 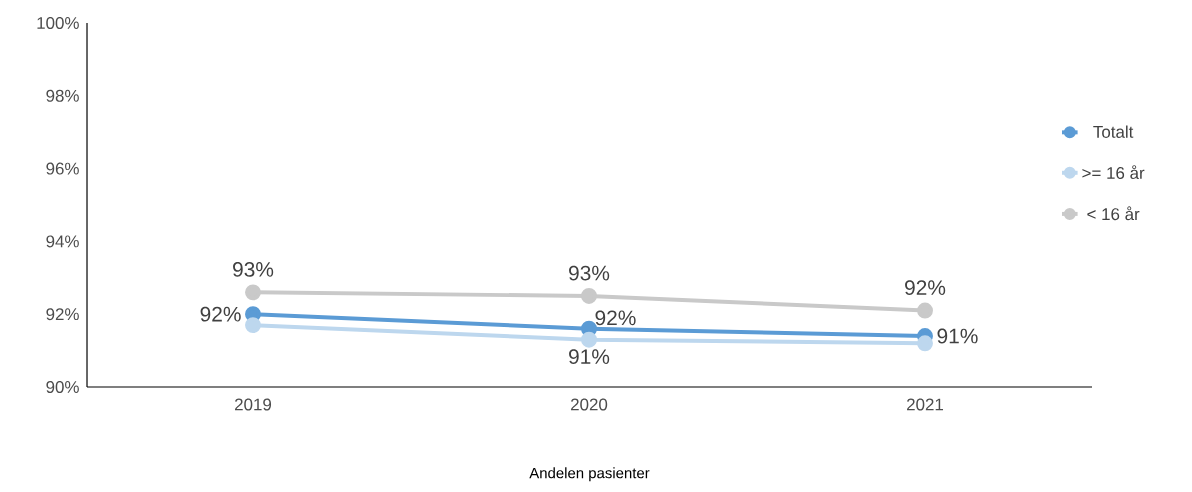 What do you see at coordinates (589, 474) in the screenshot?
I see `x-axis-title: Andelen pasienter` at bounding box center [589, 474].